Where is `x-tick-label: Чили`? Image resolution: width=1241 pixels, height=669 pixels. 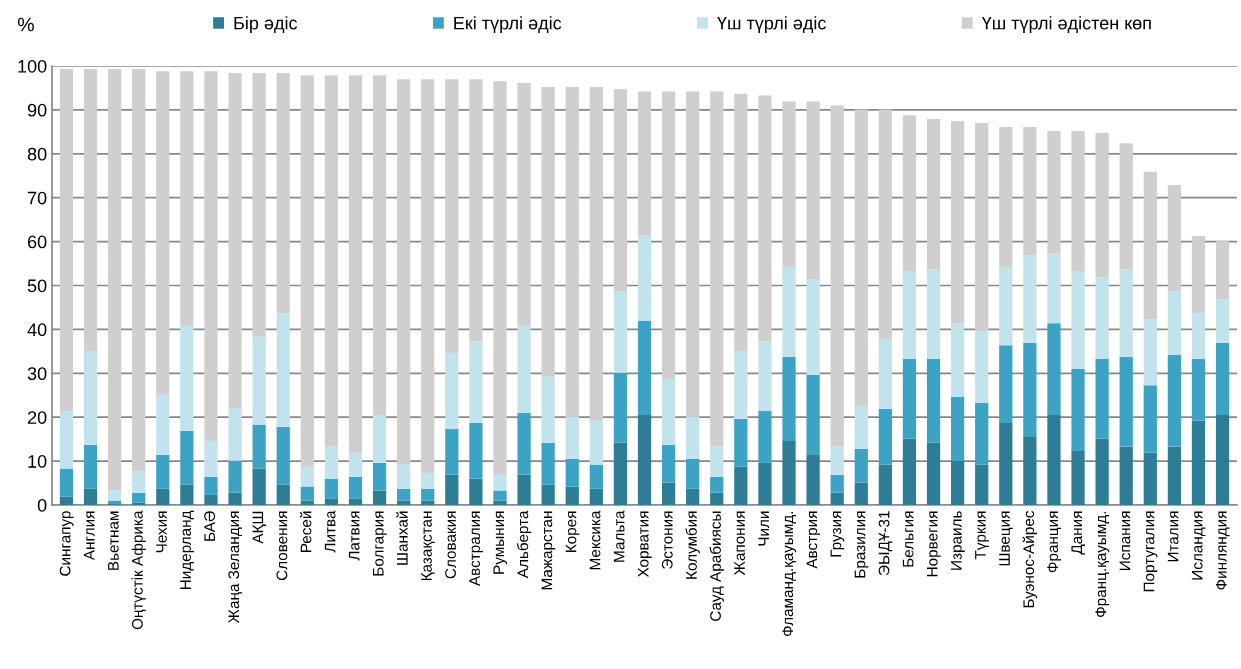
x-tick-label: Чили is located at coordinates (764, 528).